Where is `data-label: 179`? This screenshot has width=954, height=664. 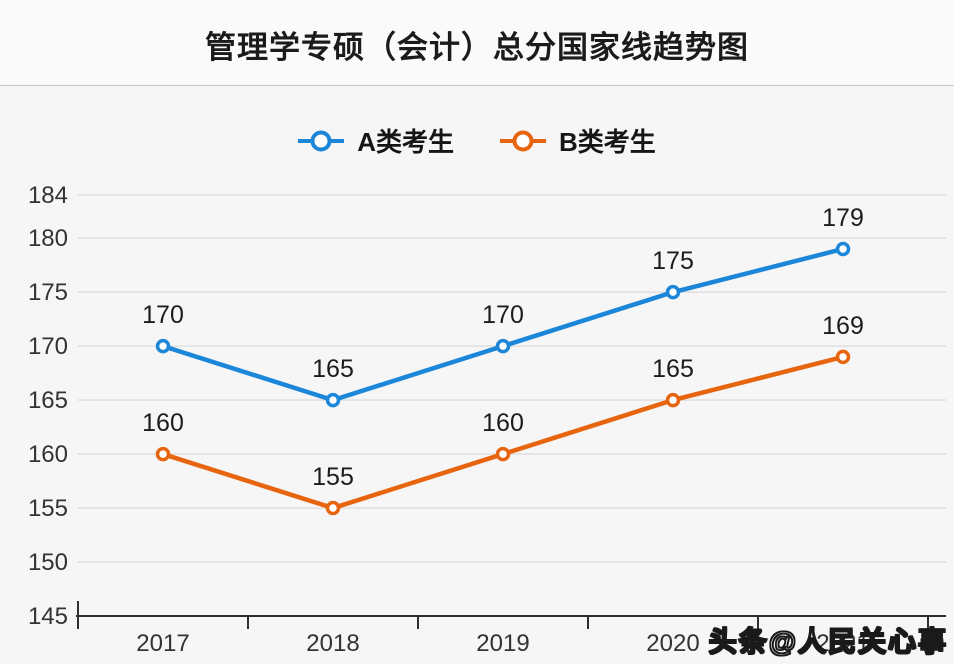 data-label: 179 is located at coordinates (843, 218).